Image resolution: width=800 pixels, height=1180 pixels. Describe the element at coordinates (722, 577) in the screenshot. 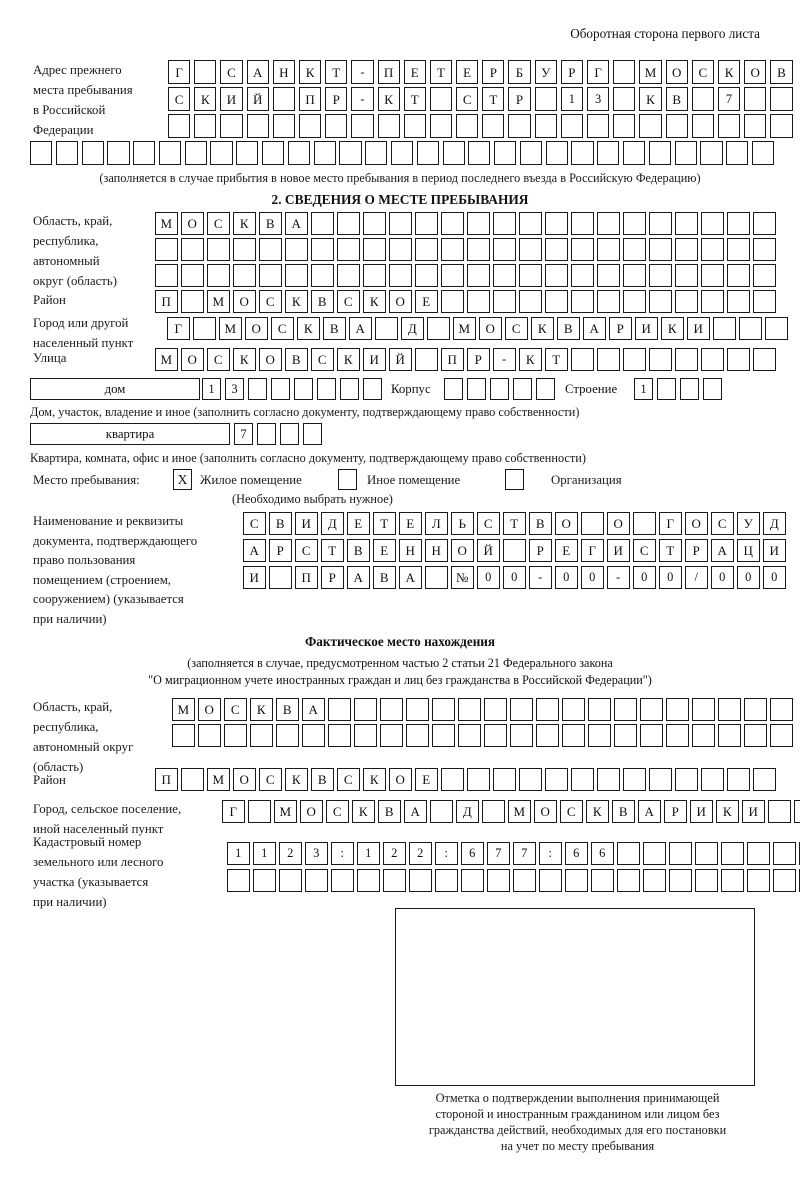

I see `document-cell: 0` at that location.